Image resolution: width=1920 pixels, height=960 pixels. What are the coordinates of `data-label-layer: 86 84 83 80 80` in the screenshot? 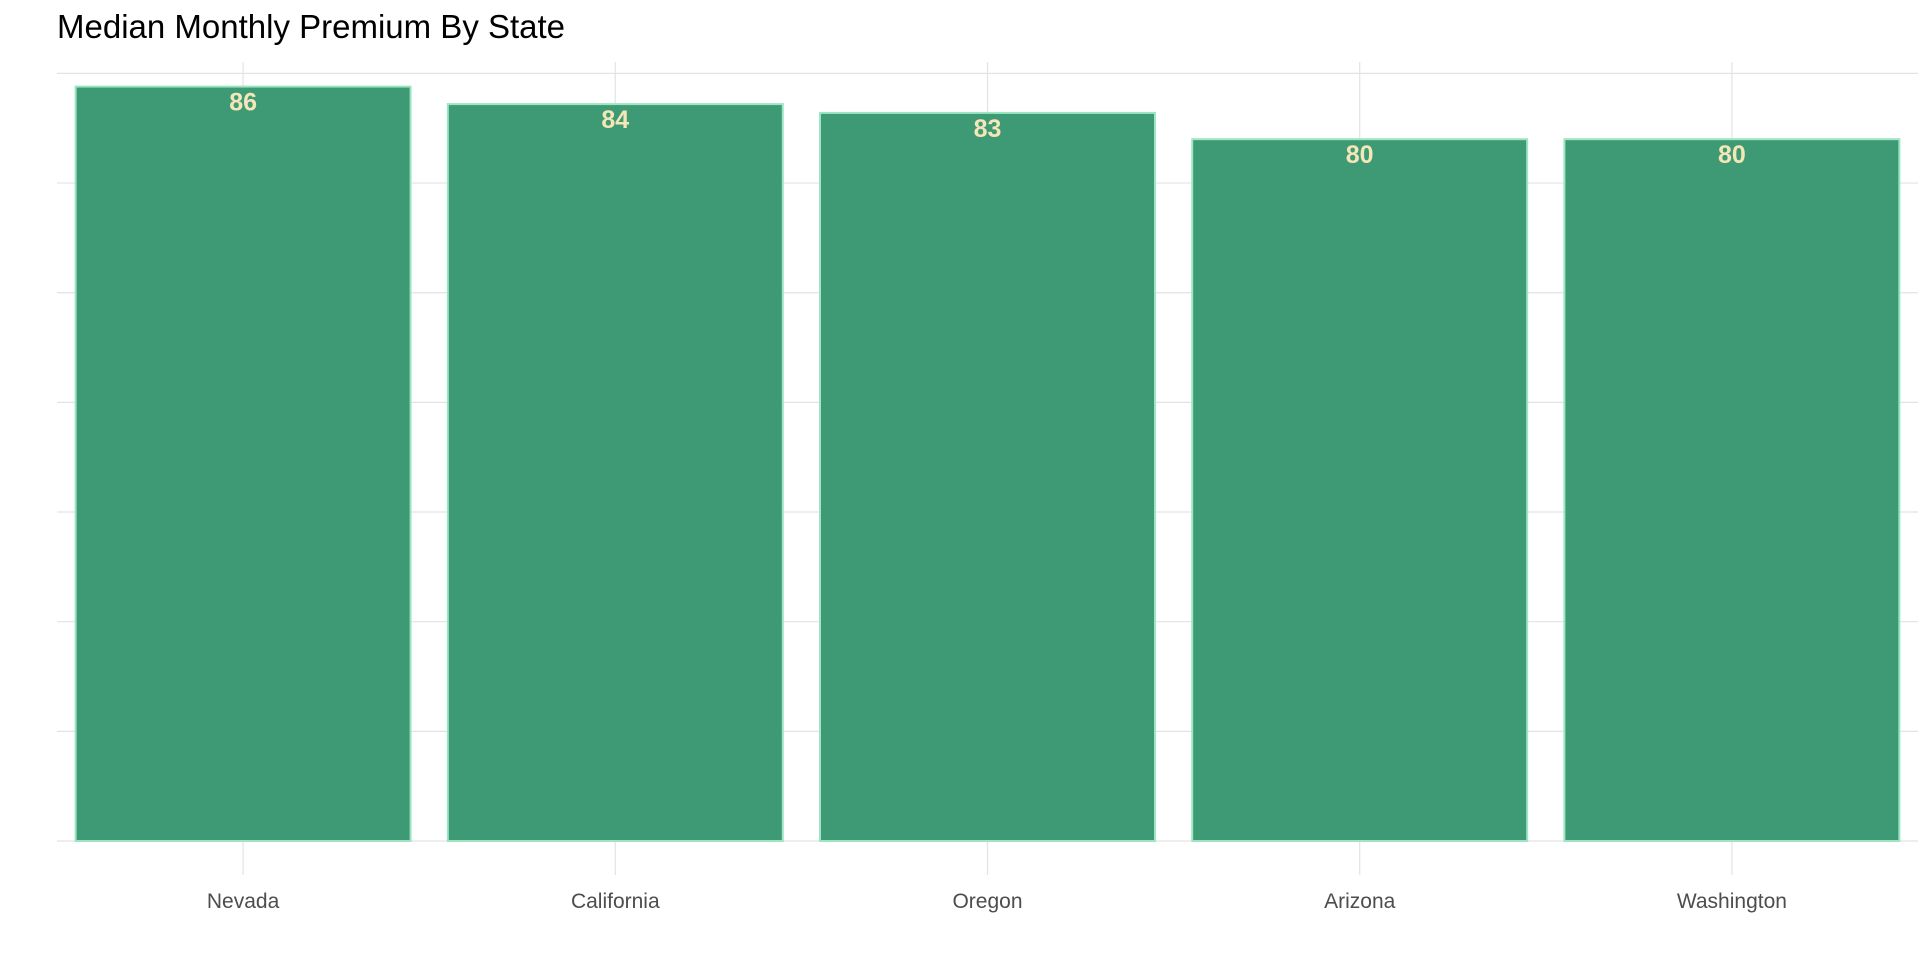 It's located at (987, 129).